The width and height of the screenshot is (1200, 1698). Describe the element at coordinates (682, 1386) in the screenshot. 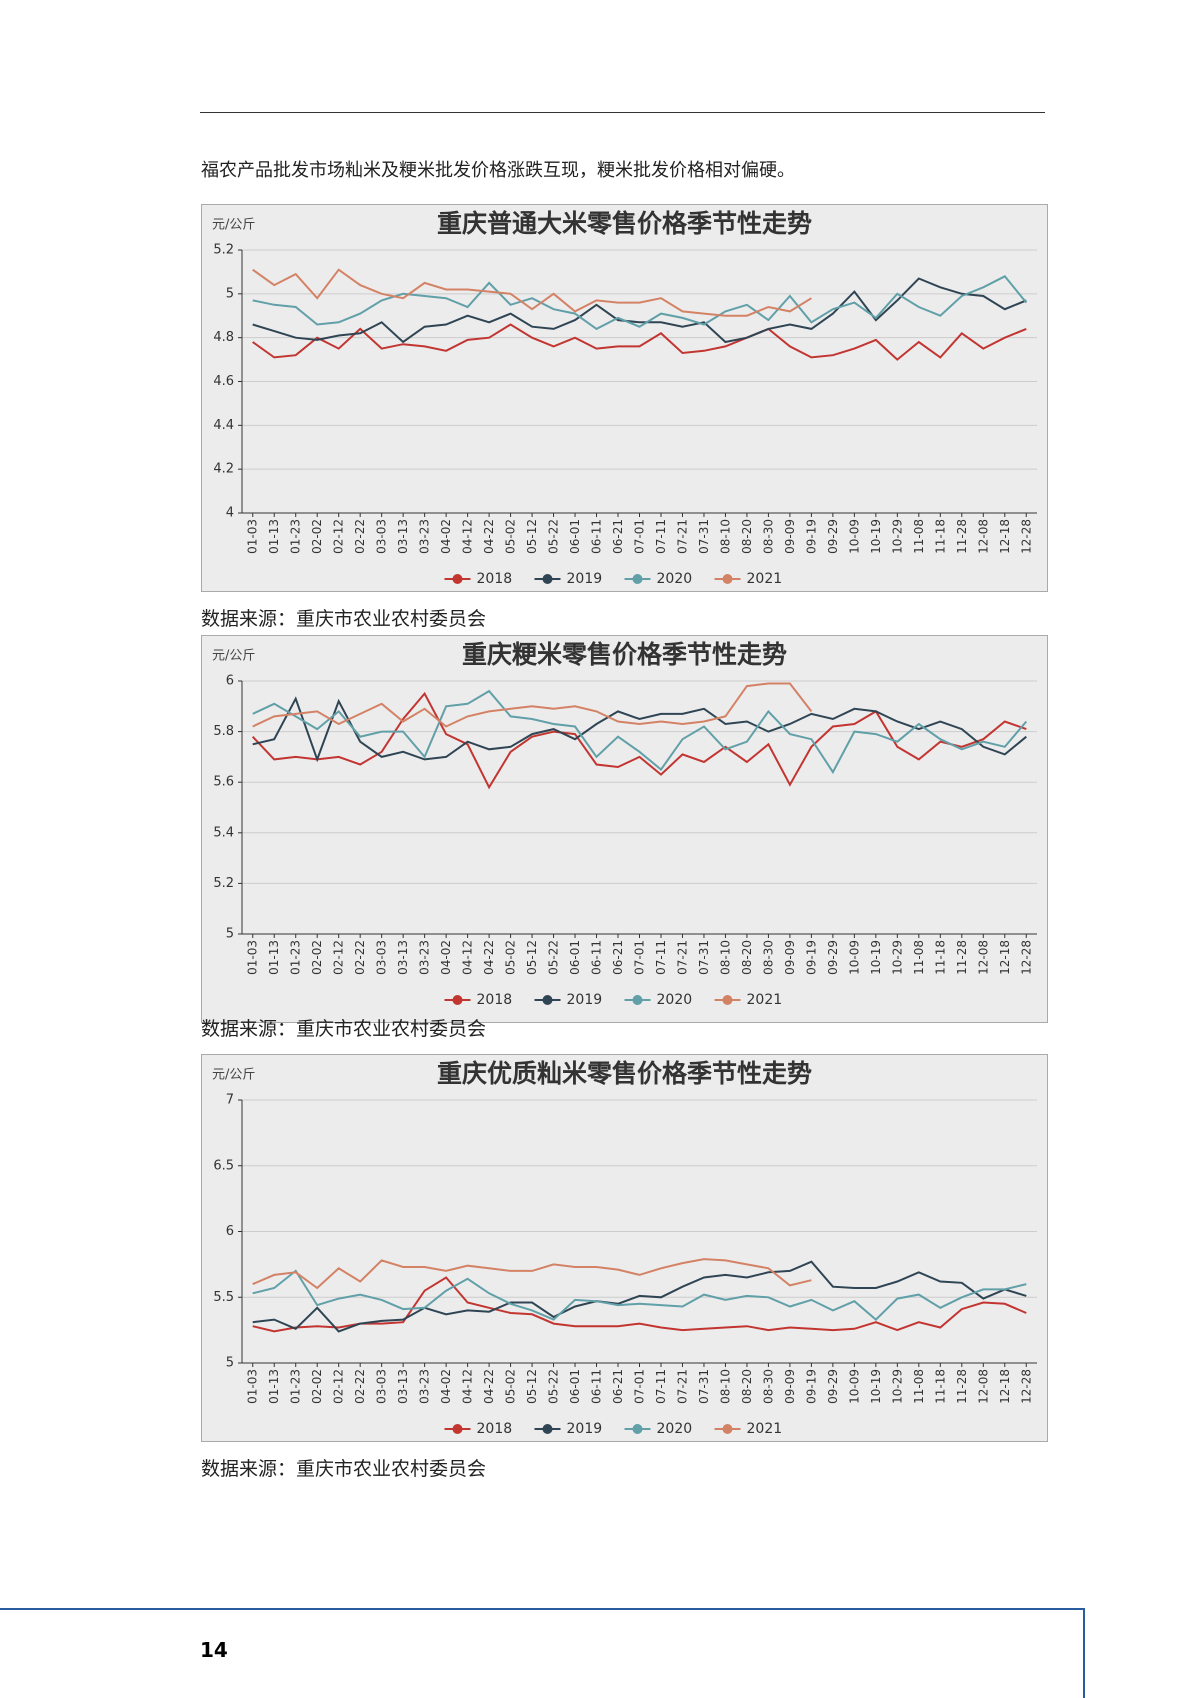

I see `x-tick-label: 07-21` at that location.